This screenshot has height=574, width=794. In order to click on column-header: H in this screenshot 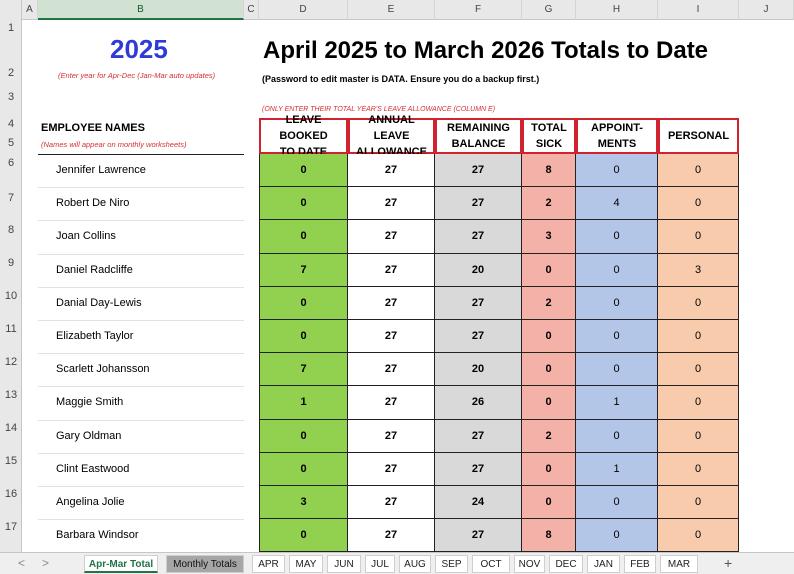, I will do `click(617, 10)`.